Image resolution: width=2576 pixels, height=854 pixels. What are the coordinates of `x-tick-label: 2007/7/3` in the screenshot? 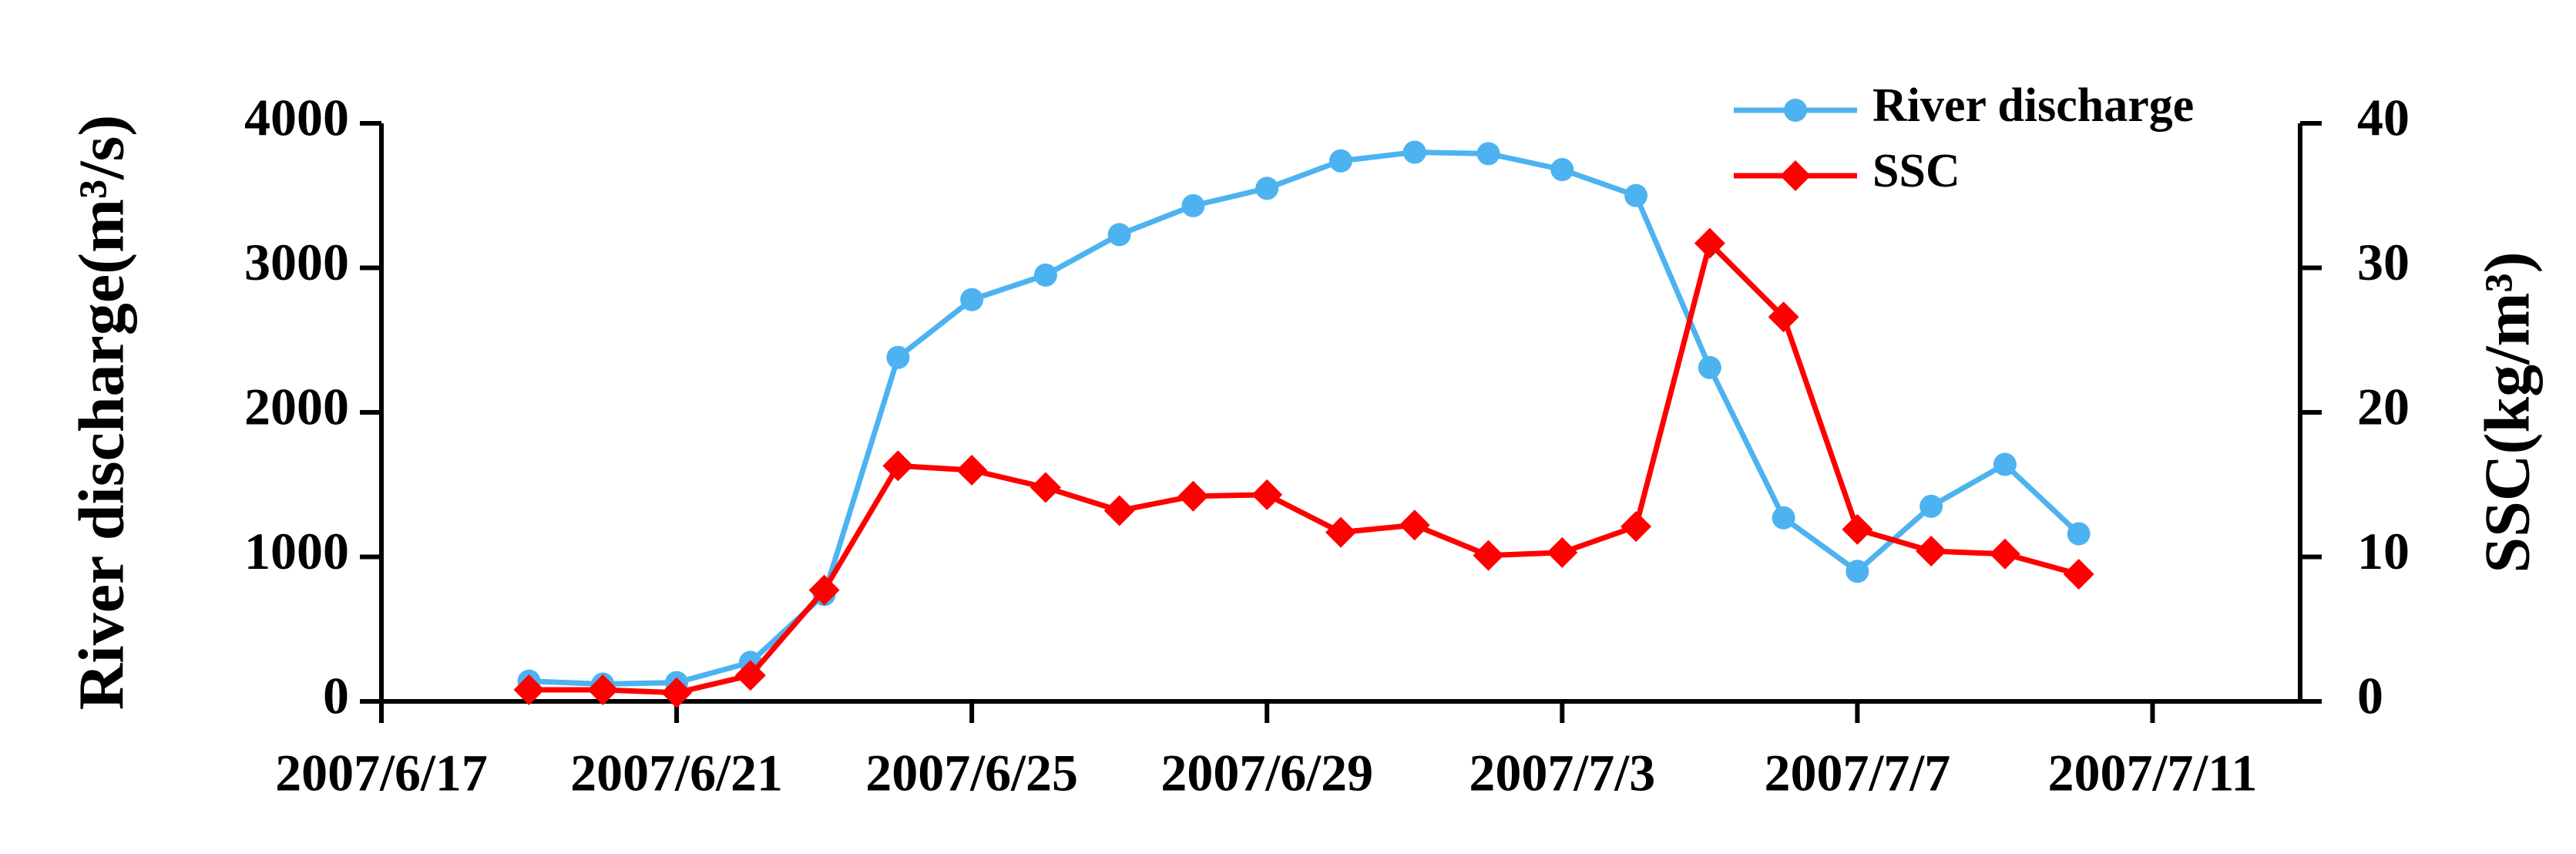 It's located at (1562, 773).